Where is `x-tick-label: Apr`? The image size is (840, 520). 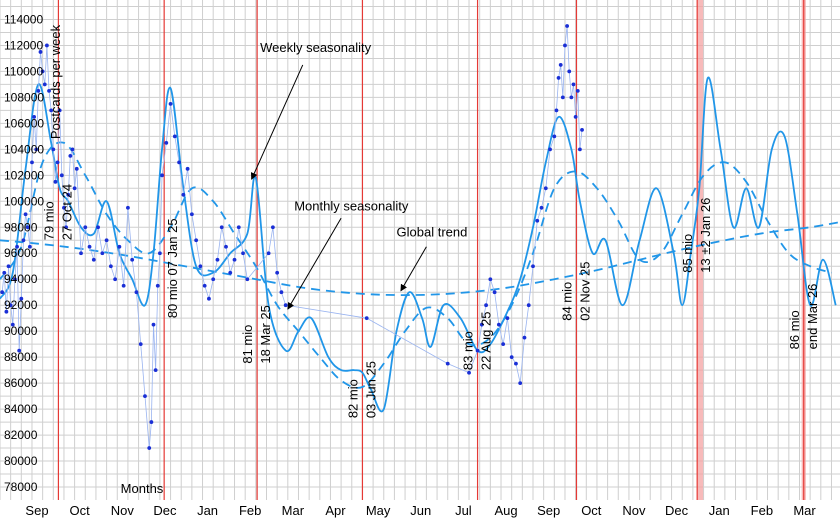
x-tick-label: Apr is located at coordinates (335, 510).